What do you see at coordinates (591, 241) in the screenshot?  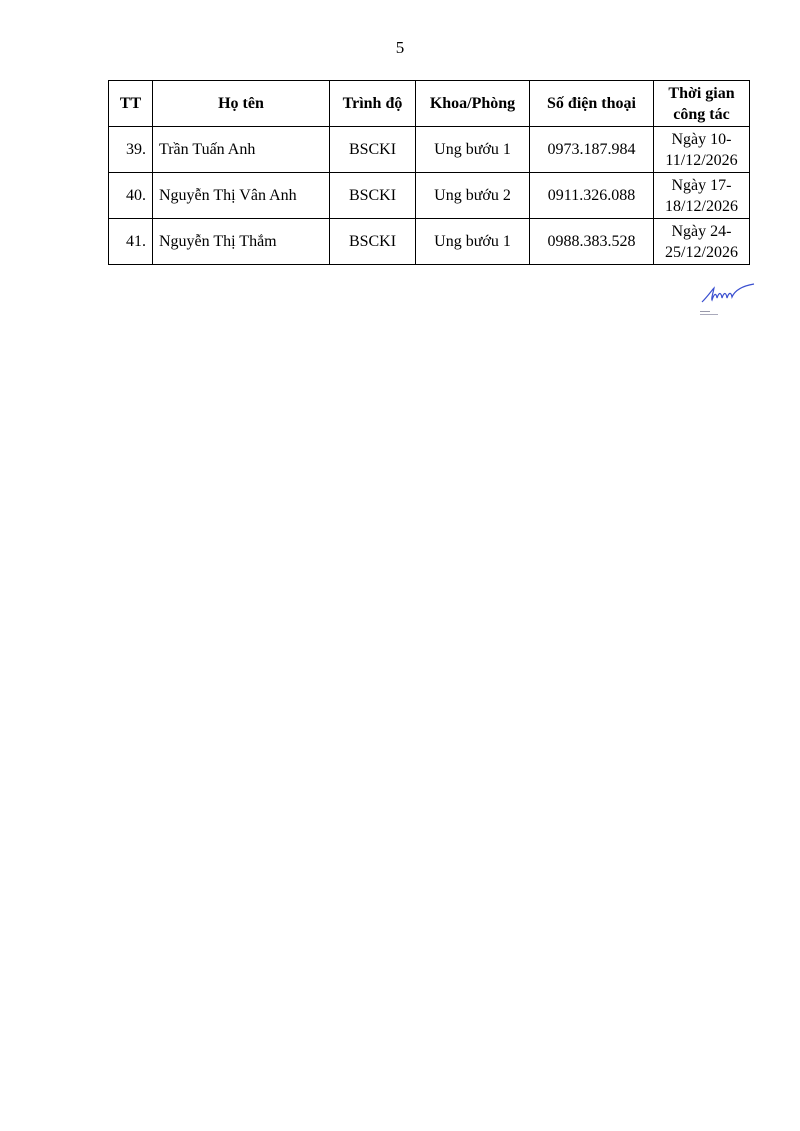 I see `table-cell: 0988.383.528` at bounding box center [591, 241].